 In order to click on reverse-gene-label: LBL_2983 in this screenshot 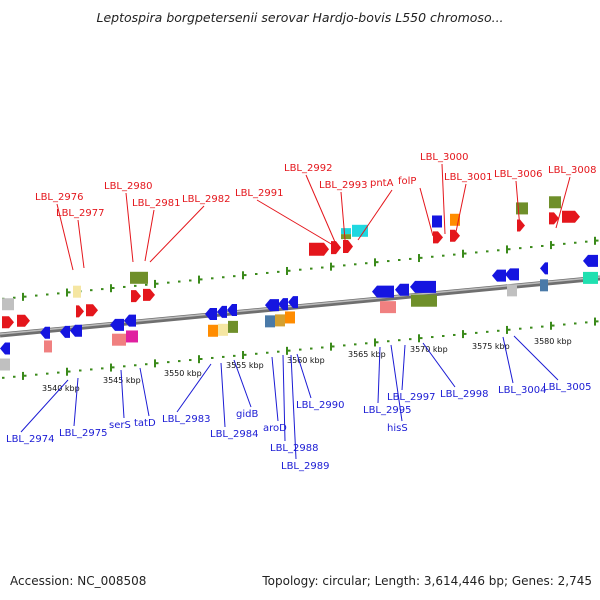, I will do `click(186, 419)`.